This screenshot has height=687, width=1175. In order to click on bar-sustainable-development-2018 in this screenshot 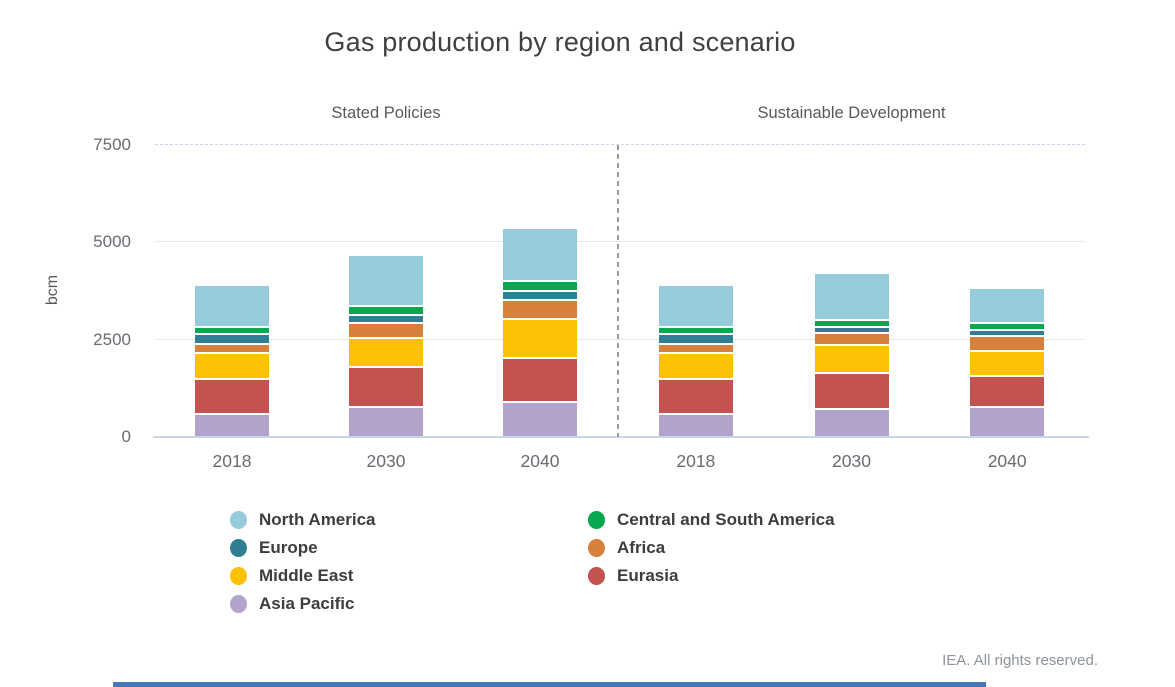, I will do `click(695, 361)`.